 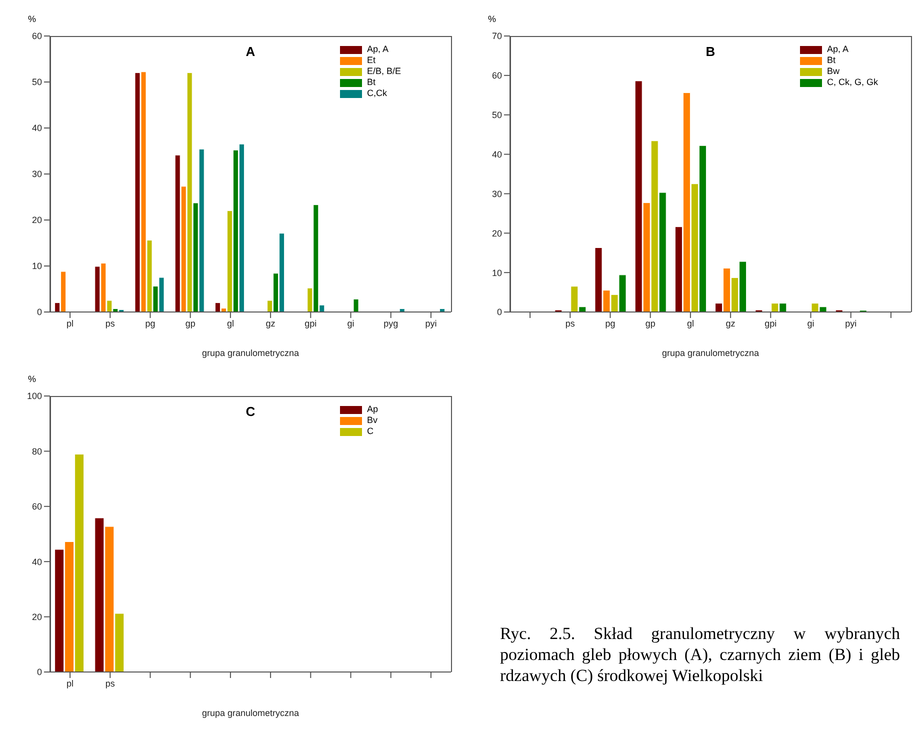 What do you see at coordinates (384, 71) in the screenshot?
I see `legend-label: E/B, B/E` at bounding box center [384, 71].